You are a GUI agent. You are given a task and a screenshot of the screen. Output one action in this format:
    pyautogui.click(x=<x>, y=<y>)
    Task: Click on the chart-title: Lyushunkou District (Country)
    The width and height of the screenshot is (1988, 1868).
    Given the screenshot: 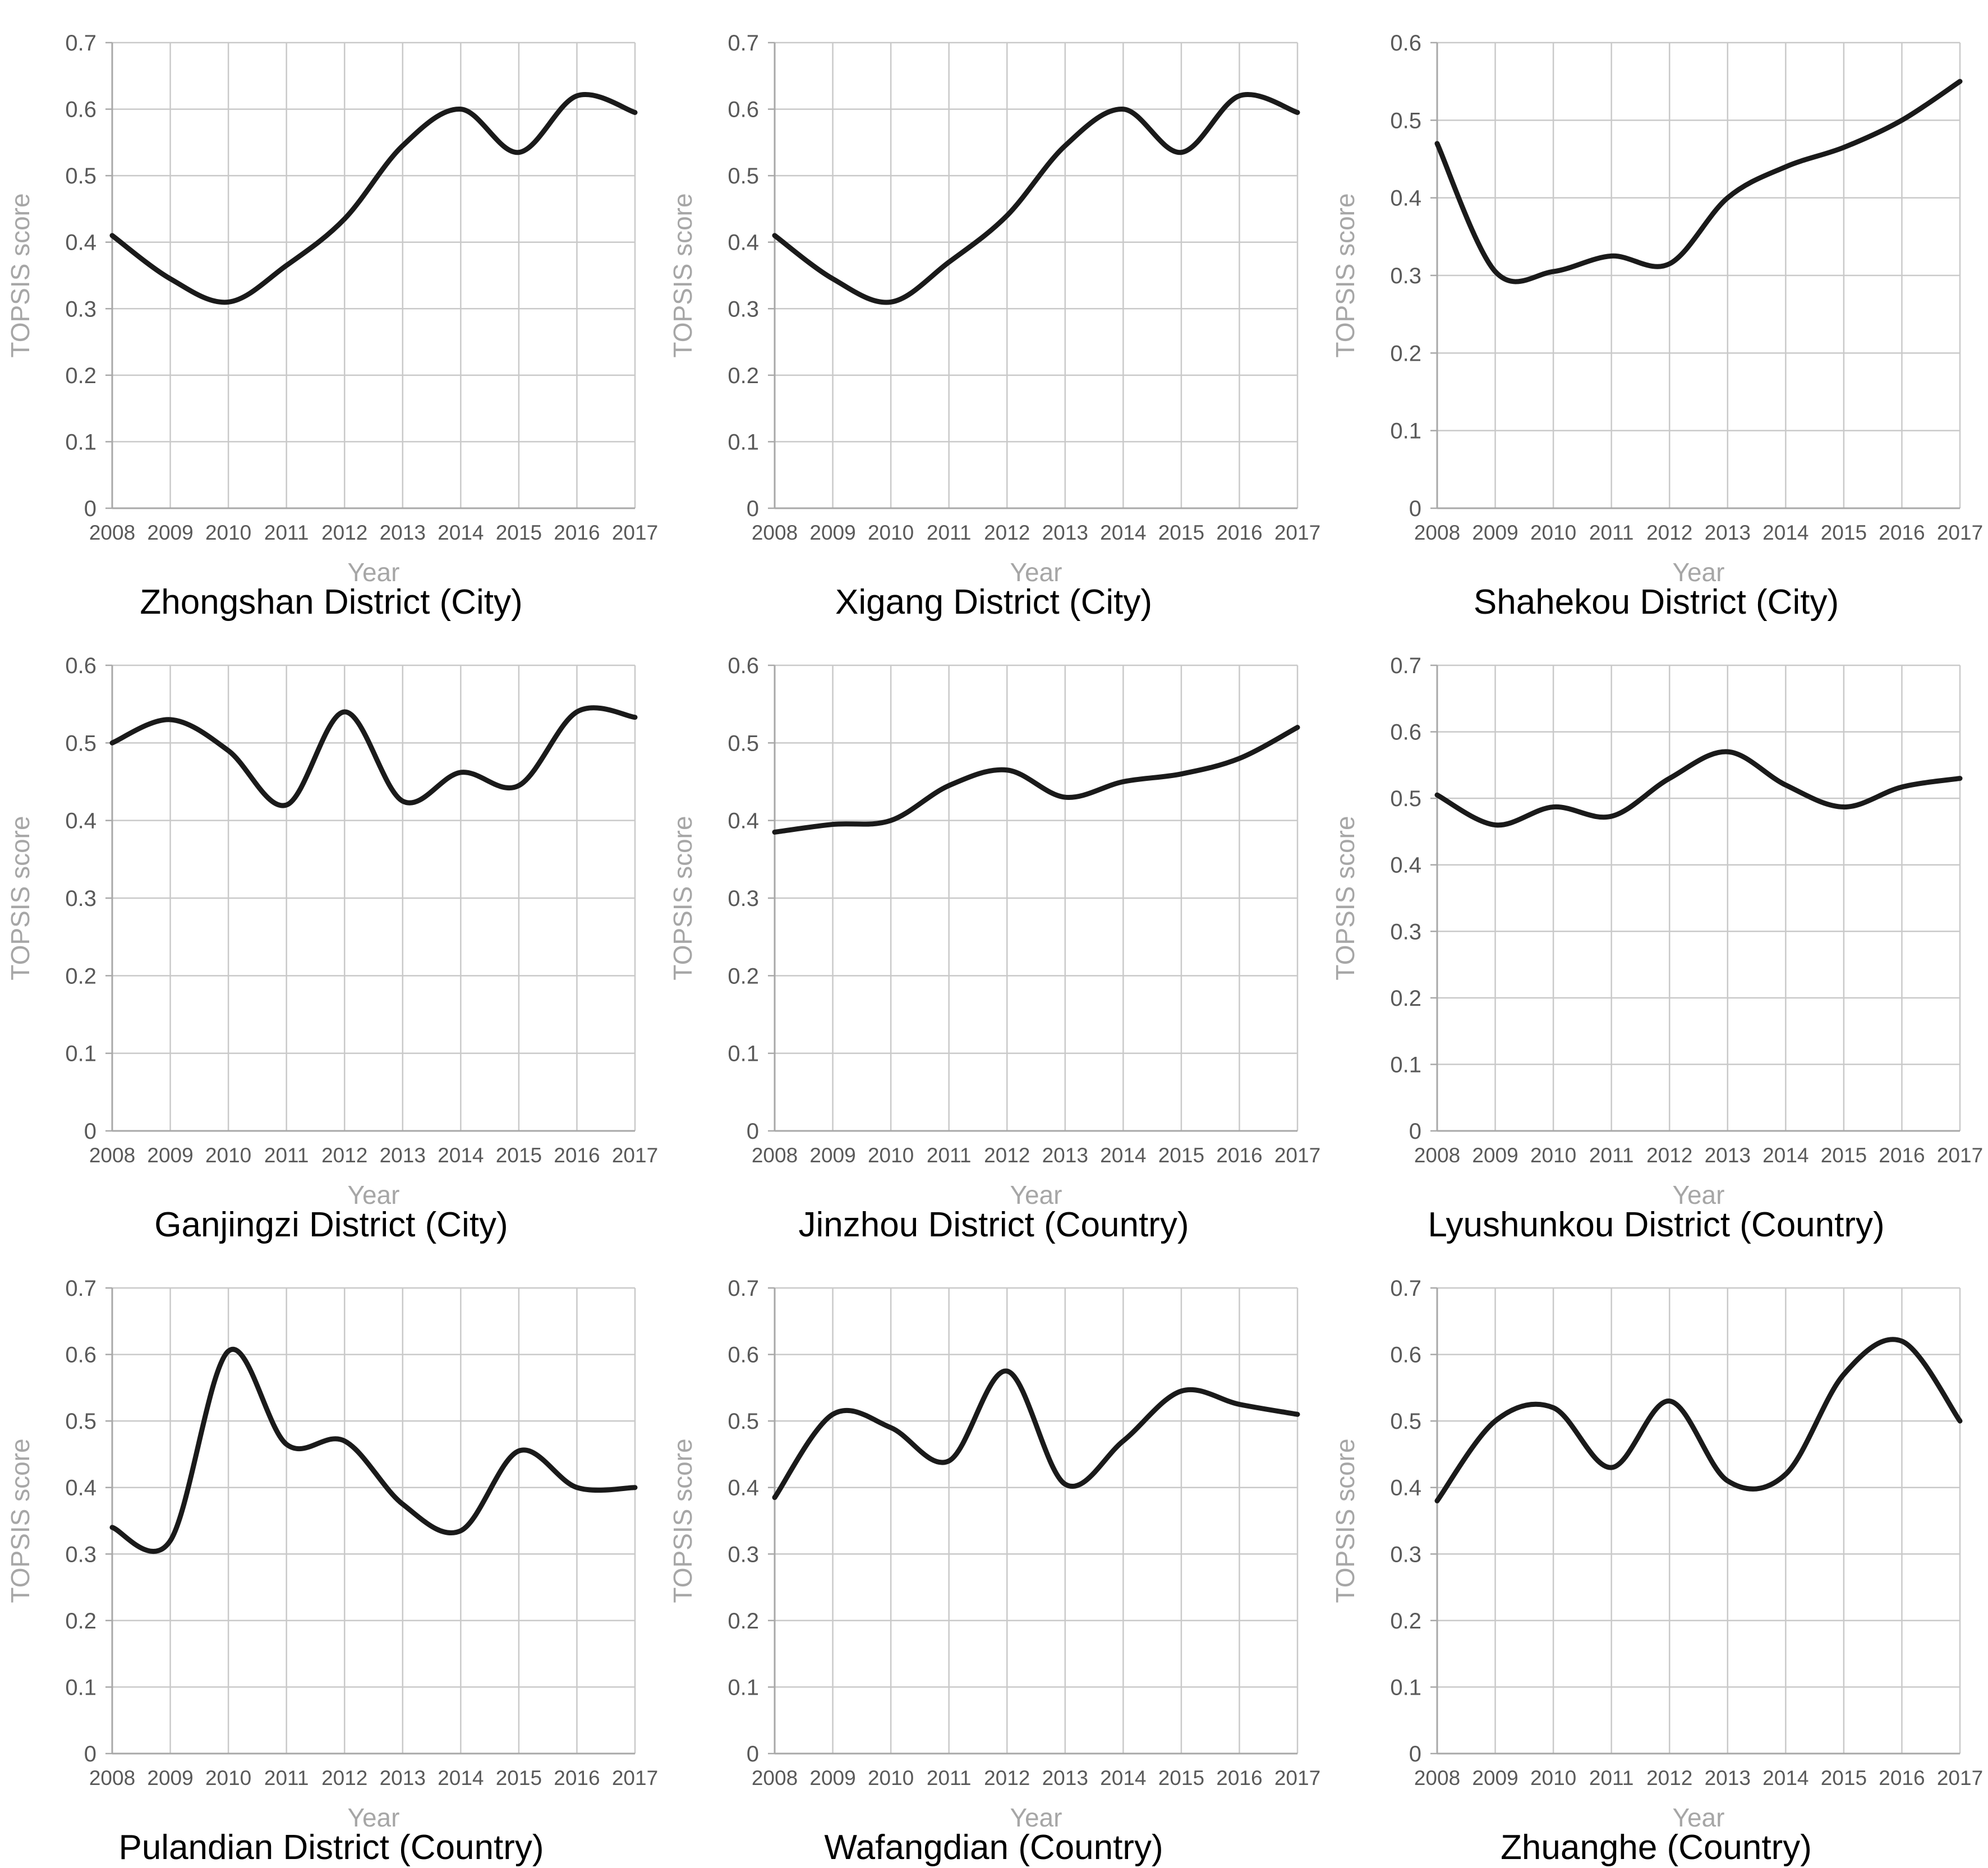 What is the action you would take?
    pyautogui.click(x=1656, y=1224)
    